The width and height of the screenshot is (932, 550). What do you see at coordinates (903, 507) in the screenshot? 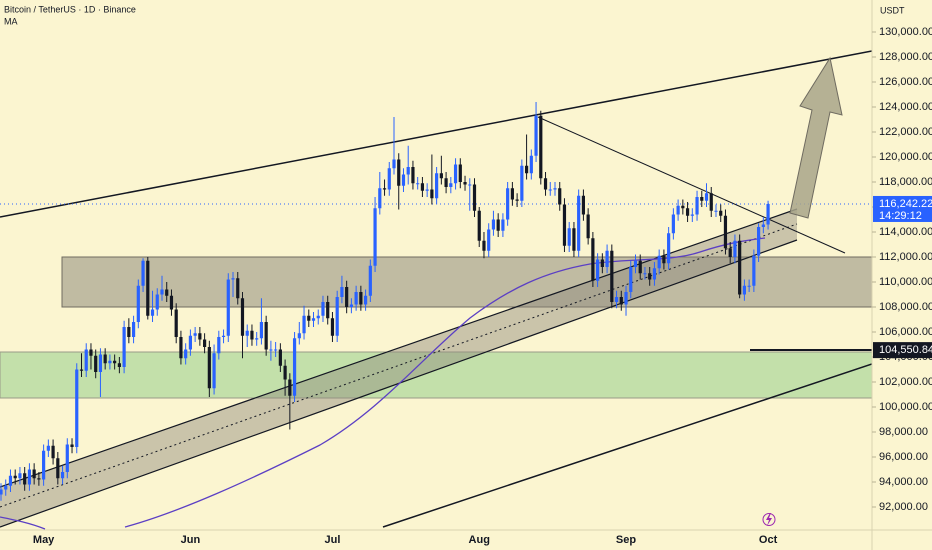
I see `y-tick-label: 92,000.00` at bounding box center [903, 507].